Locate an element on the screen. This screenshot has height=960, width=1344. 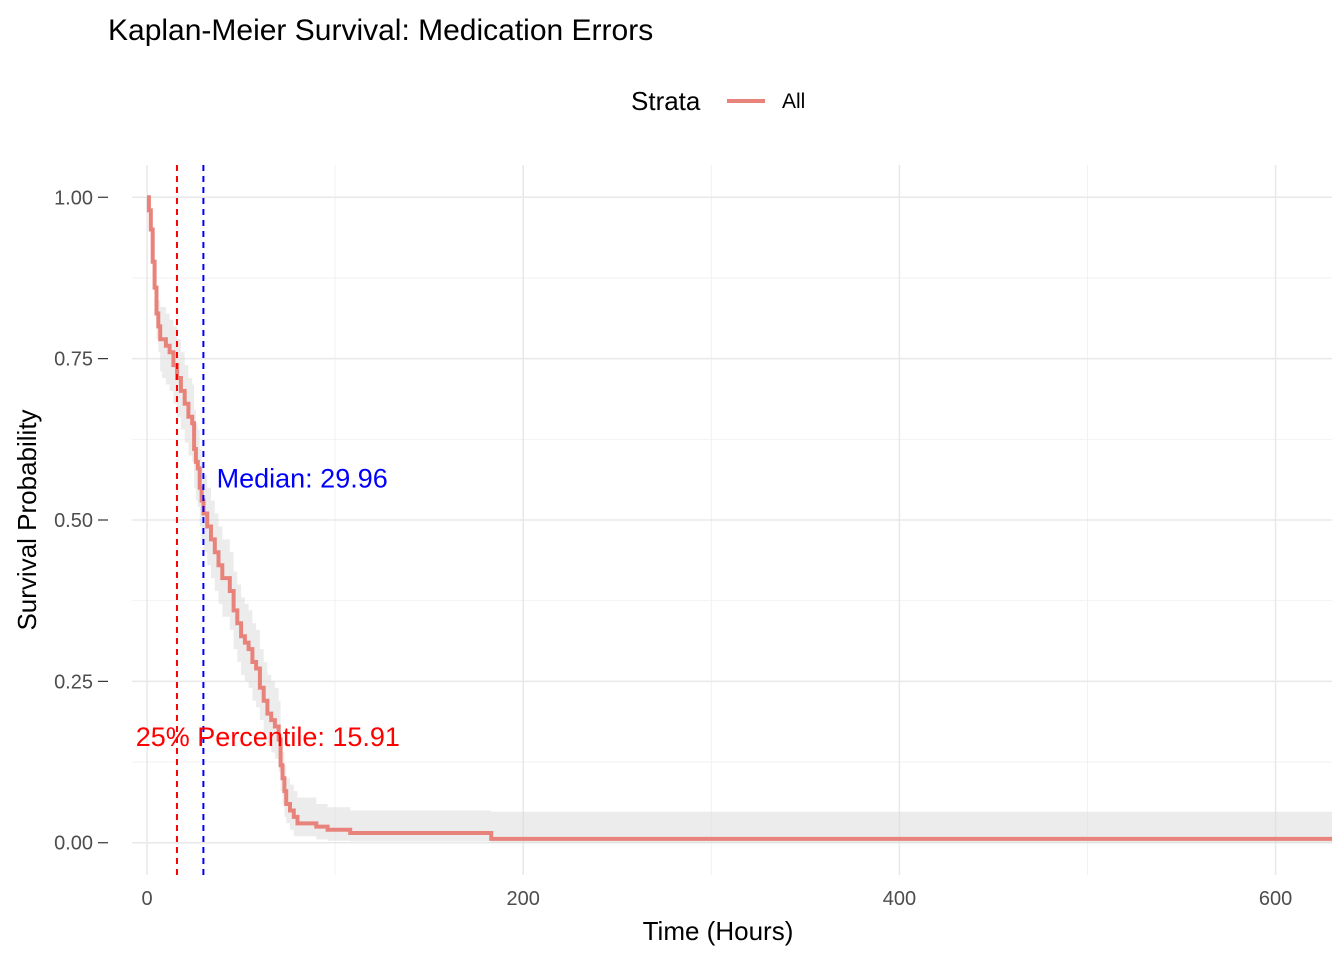
x-axis-ticks: 0 200 400 600 is located at coordinates (716, 899).